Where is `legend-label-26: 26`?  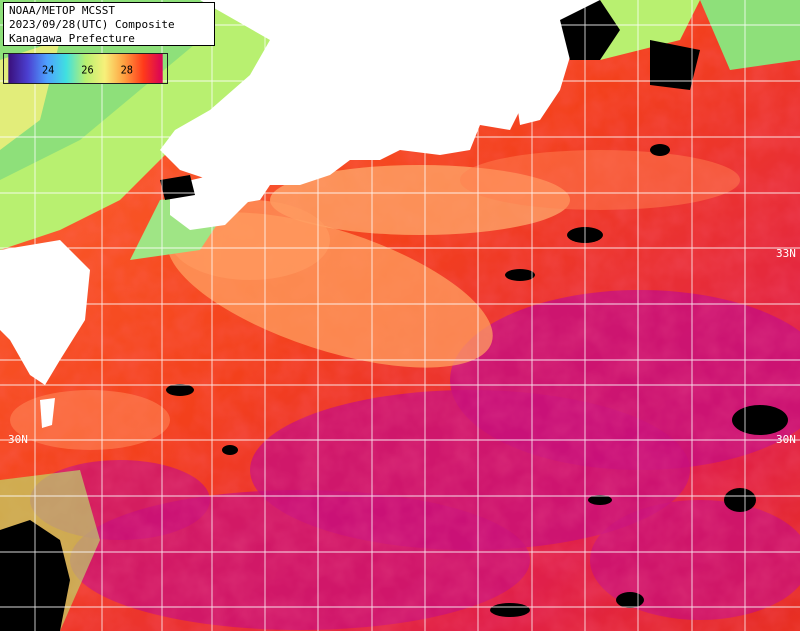
legend-label-26: 26 is located at coordinates (87, 71).